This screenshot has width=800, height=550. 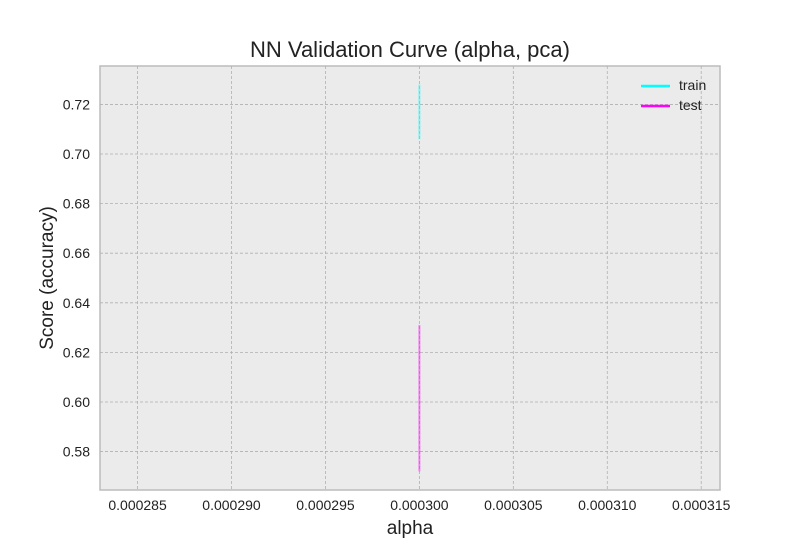 I want to click on y-tick-label: 0.70, so click(x=76, y=154).